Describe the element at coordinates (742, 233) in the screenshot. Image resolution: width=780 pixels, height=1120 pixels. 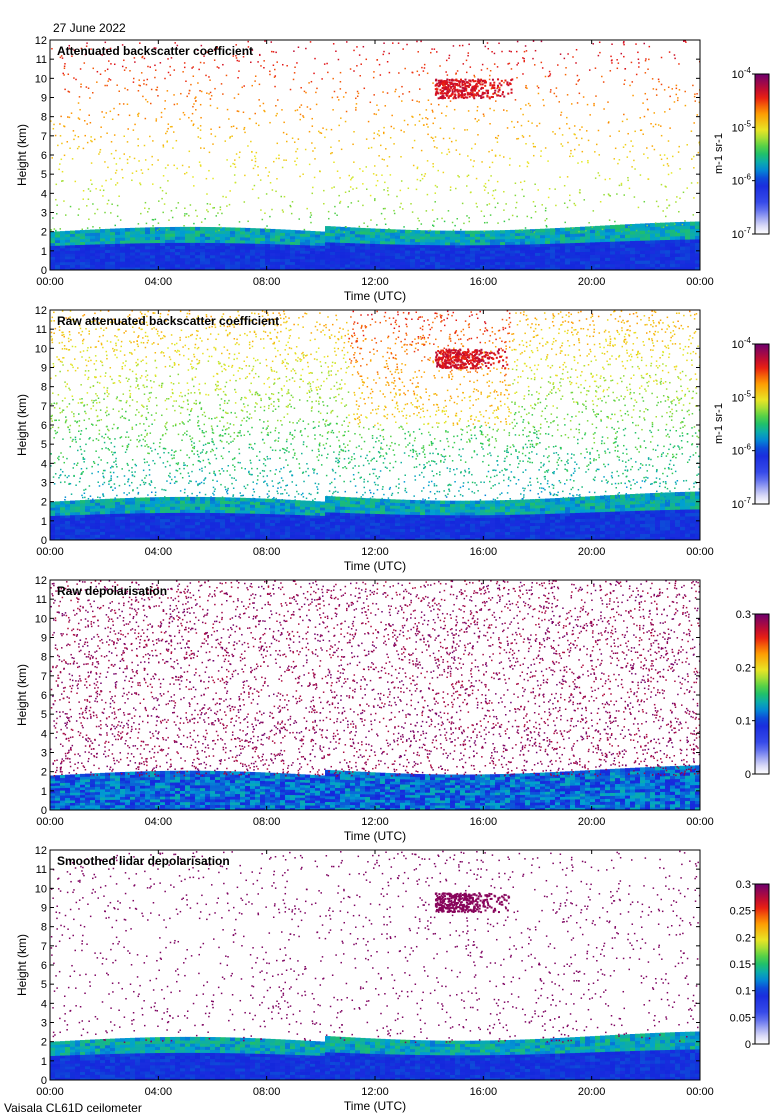
I see `colorbar-tick-label: 10-7` at that location.